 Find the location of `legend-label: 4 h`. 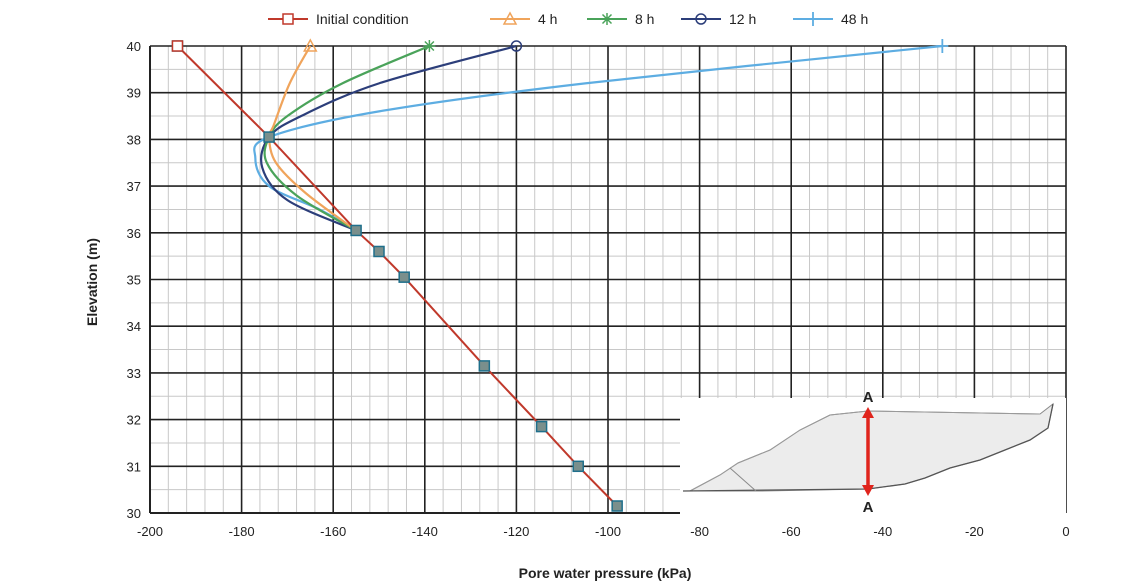

legend-label: 4 h is located at coordinates (547, 19).